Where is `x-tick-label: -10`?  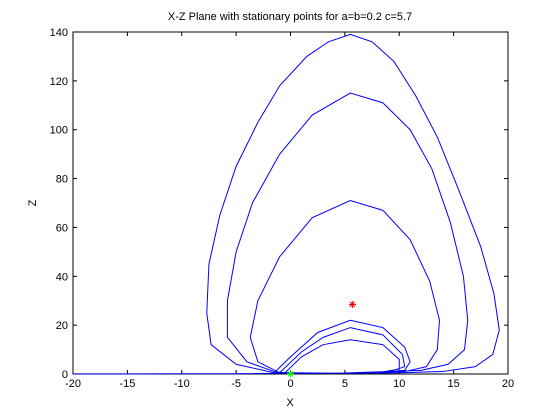
x-tick-label: -10 is located at coordinates (182, 384).